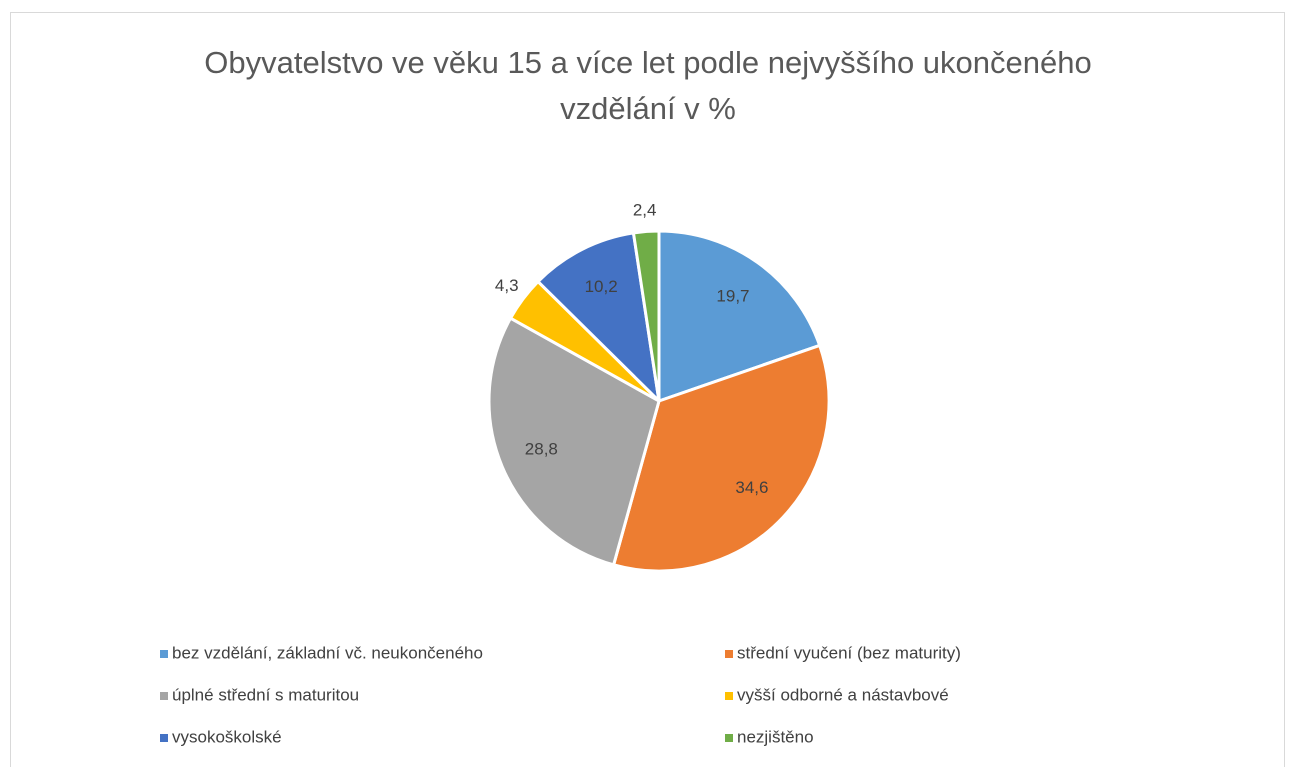 This screenshot has width=1296, height=767. Describe the element at coordinates (645, 210) in the screenshot. I see `data-label: 2,4` at that location.